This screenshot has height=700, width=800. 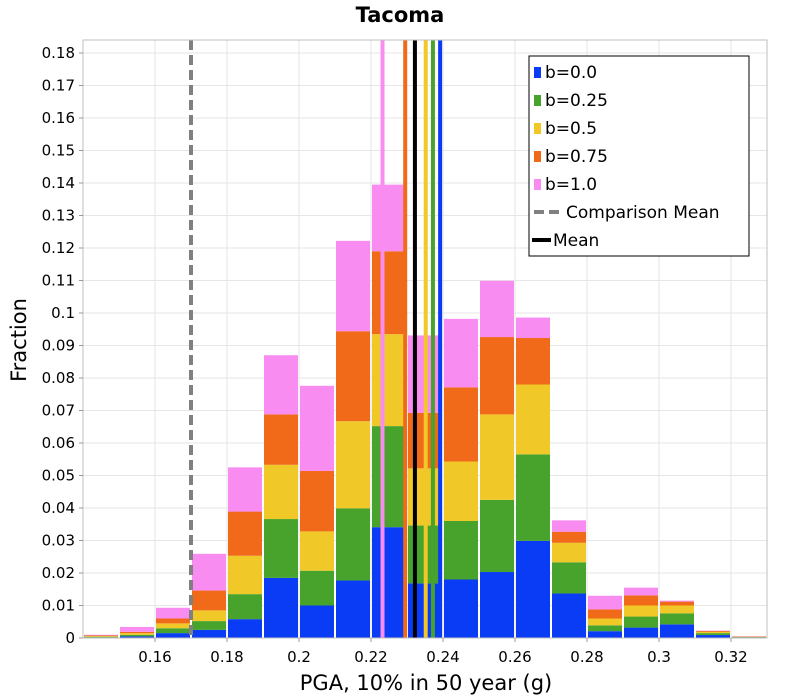 What do you see at coordinates (58, 346) in the screenshot?
I see `y-tick-label: 0.09` at bounding box center [58, 346].